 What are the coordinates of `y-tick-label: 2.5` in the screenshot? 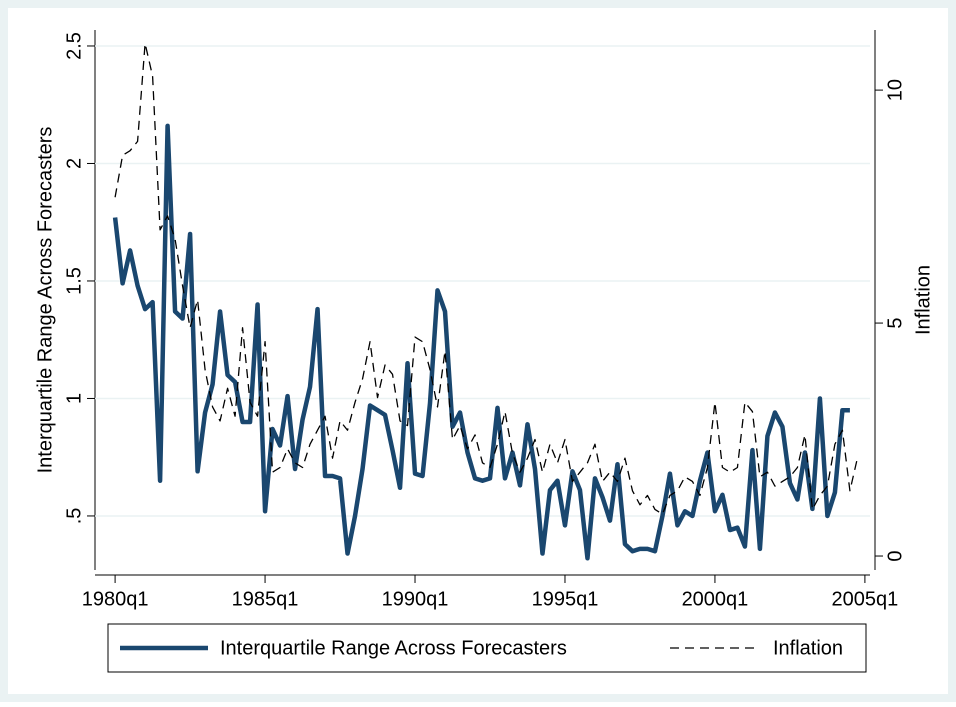 It's located at (74, 46).